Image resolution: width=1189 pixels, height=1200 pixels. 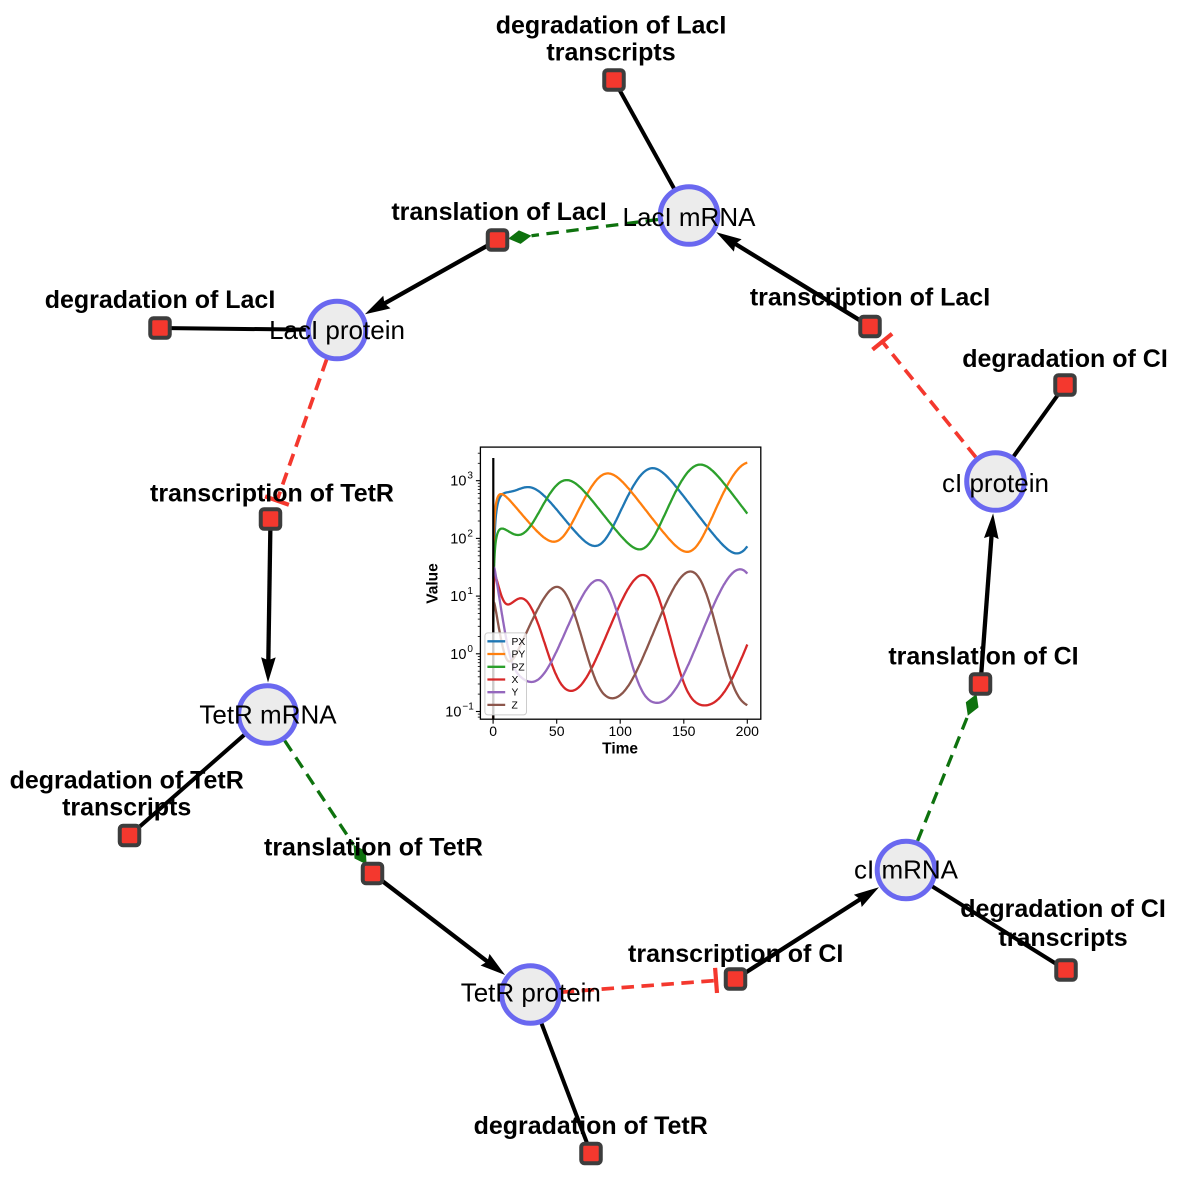 I want to click on svg-text: transcription of TetR, so click(x=272, y=494).